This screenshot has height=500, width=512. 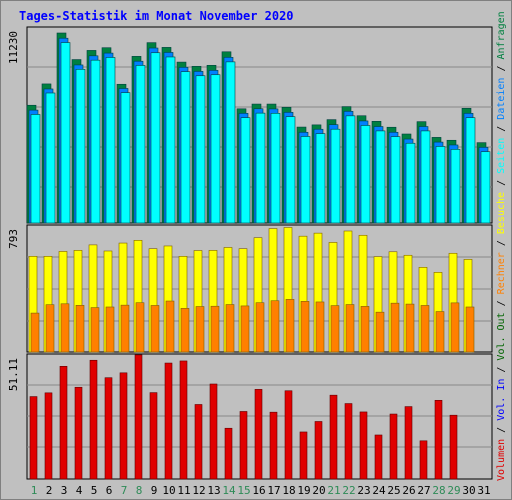 I want to click on x-tick-label-1: 1, so click(x=34, y=490).